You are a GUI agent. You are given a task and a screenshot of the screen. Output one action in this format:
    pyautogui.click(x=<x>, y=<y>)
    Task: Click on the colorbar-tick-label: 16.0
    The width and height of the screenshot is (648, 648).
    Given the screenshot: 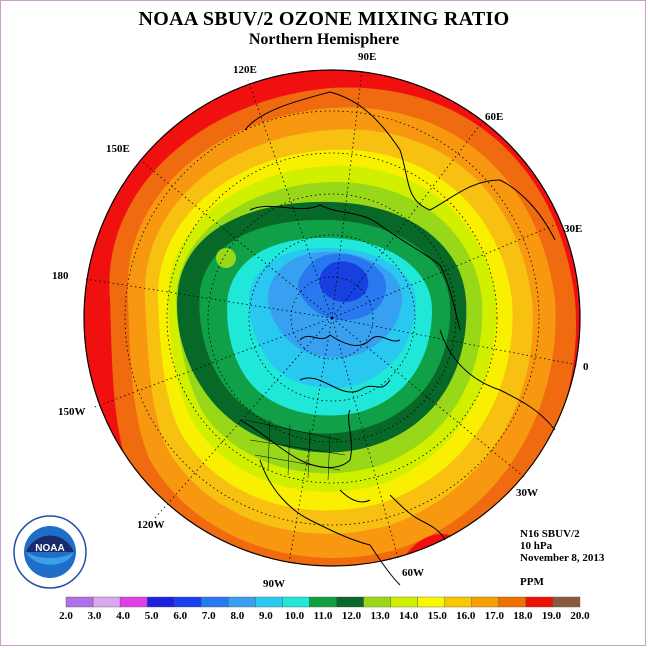 What is the action you would take?
    pyautogui.click(x=466, y=616)
    